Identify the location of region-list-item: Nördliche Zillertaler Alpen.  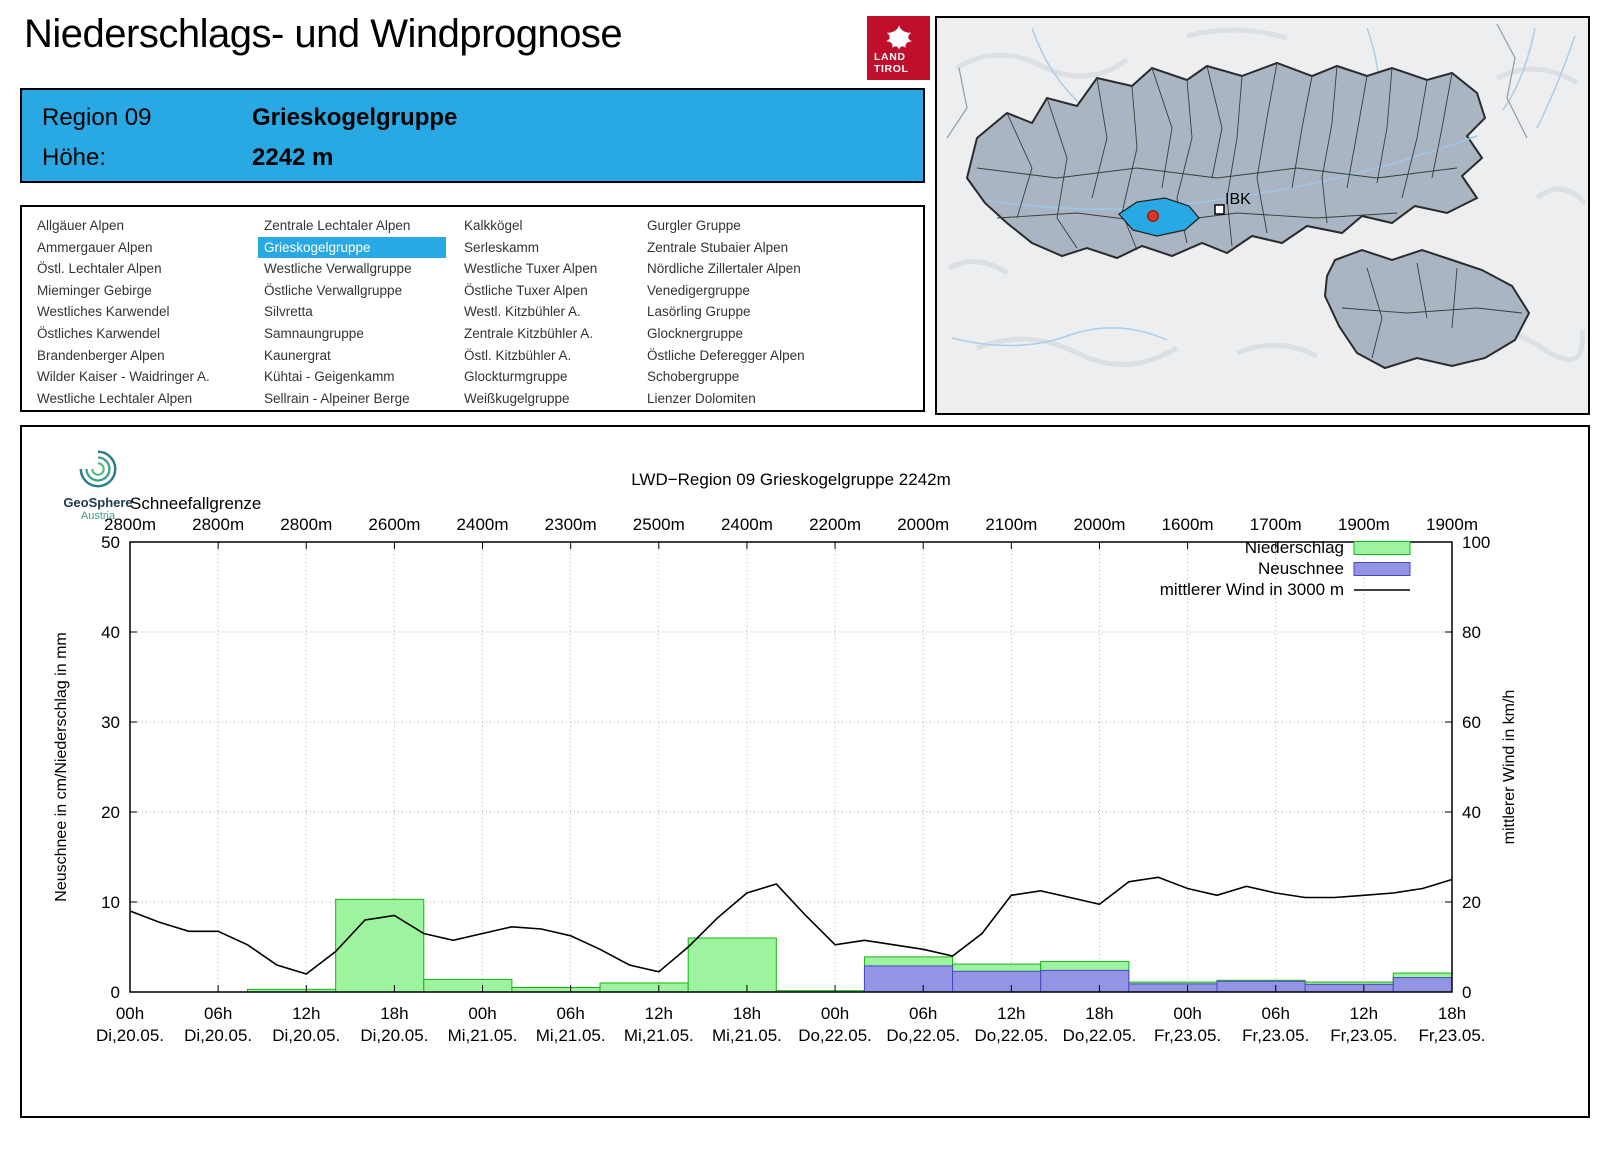
(724, 269).